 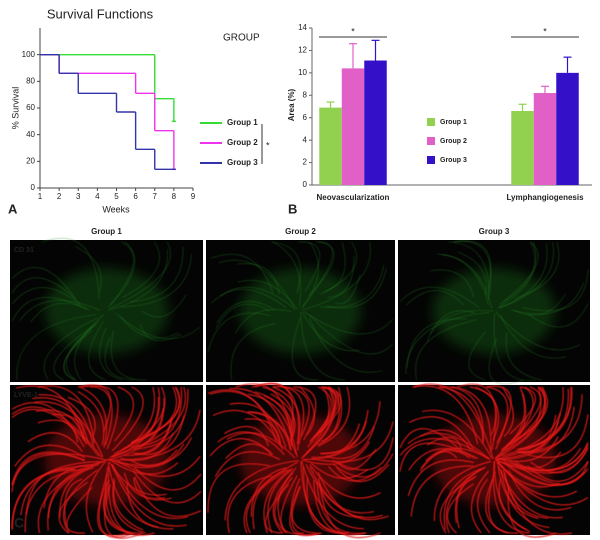 I want to click on column-header: Group 3, so click(x=494, y=231).